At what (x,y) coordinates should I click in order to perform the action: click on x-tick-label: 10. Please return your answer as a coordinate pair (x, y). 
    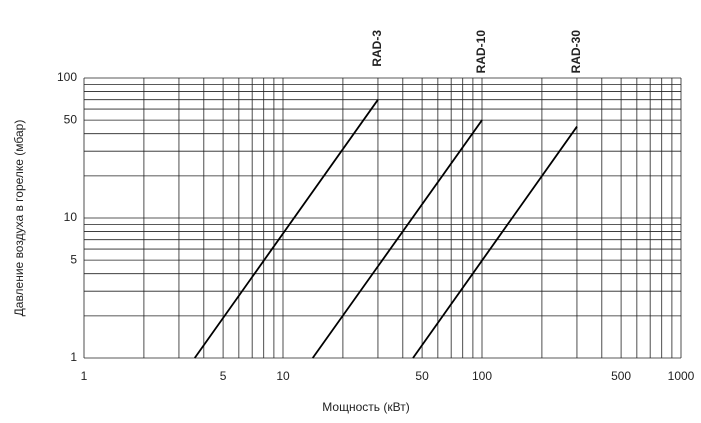
    Looking at the image, I should click on (283, 376).